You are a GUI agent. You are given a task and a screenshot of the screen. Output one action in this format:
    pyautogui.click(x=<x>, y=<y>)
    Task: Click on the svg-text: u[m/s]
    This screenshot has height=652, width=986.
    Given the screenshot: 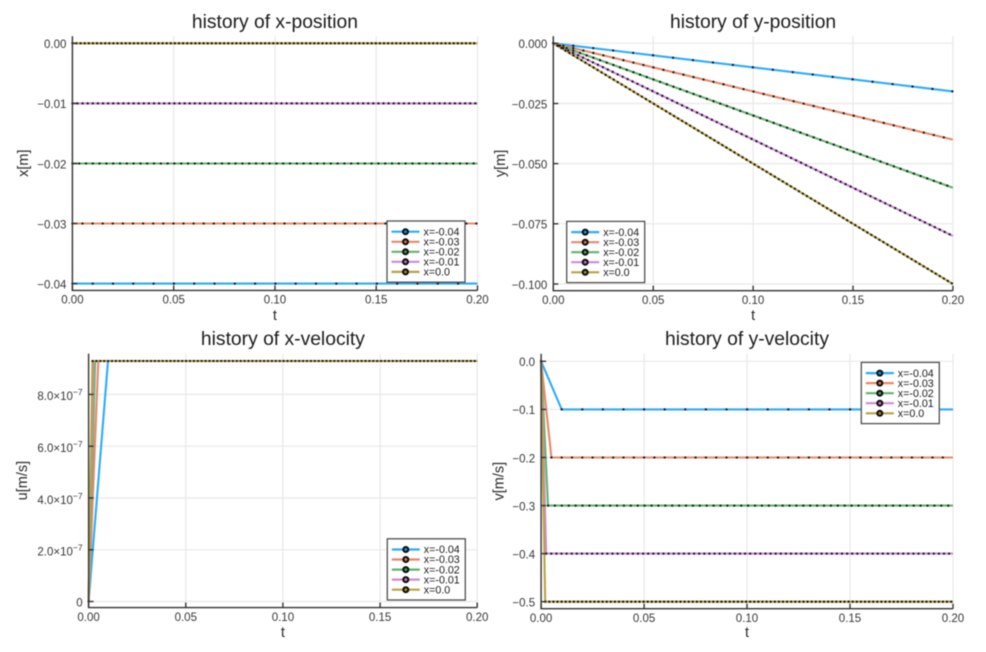 What is the action you would take?
    pyautogui.click(x=23, y=480)
    